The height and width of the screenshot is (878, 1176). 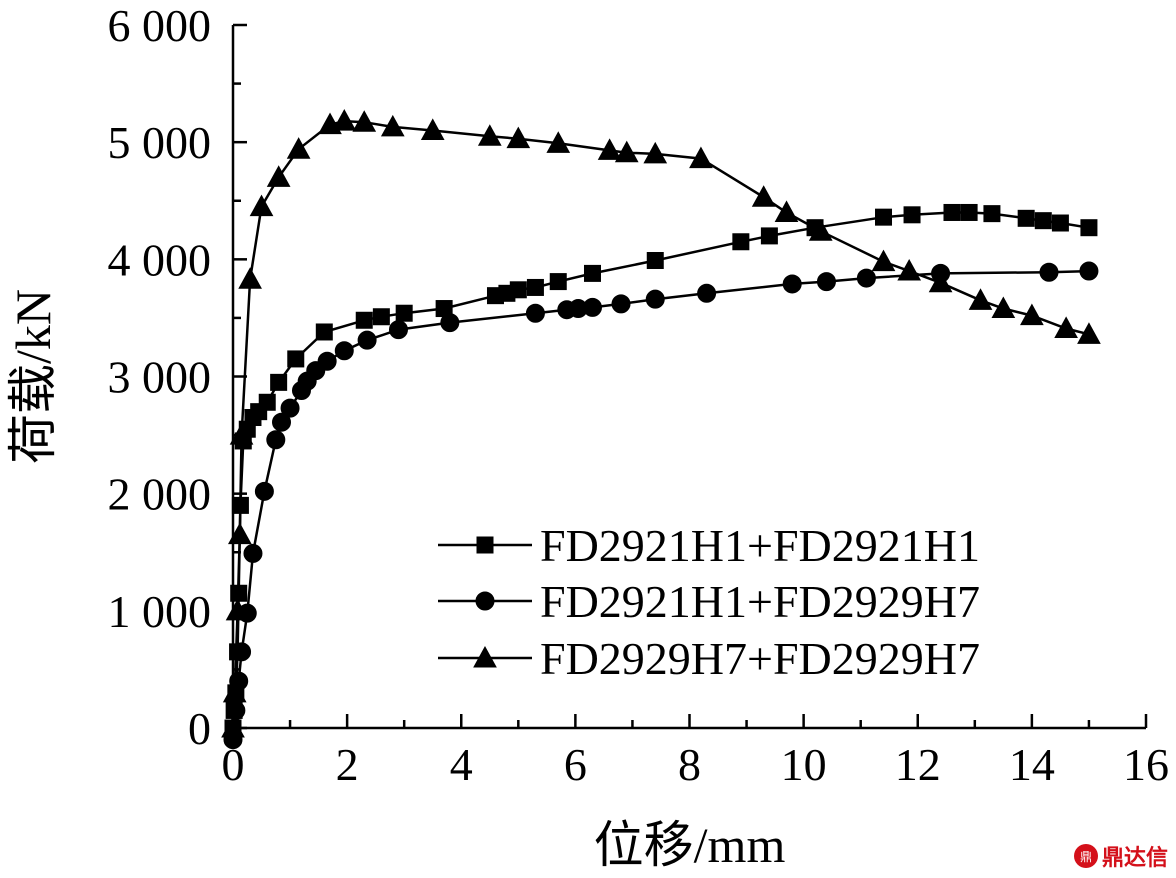 What do you see at coordinates (160, 25) in the screenshot?
I see `y-tick-label: 6 000` at bounding box center [160, 25].